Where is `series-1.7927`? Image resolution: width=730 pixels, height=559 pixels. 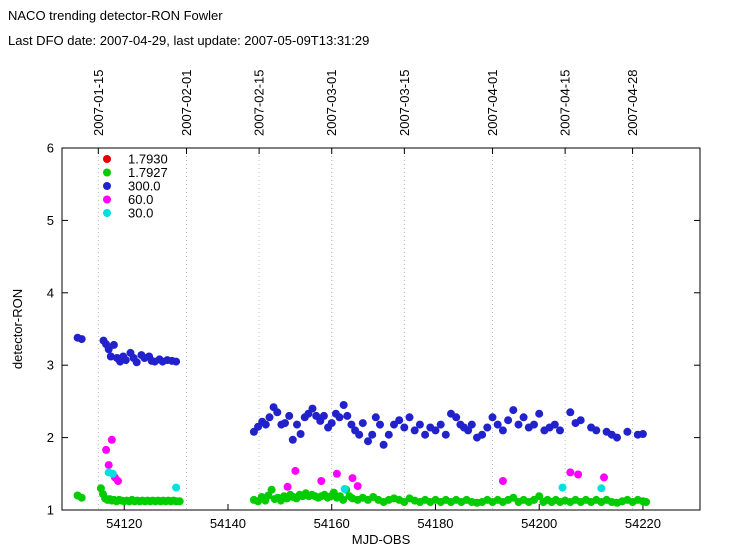 series-1.7927 is located at coordinates (362, 495).